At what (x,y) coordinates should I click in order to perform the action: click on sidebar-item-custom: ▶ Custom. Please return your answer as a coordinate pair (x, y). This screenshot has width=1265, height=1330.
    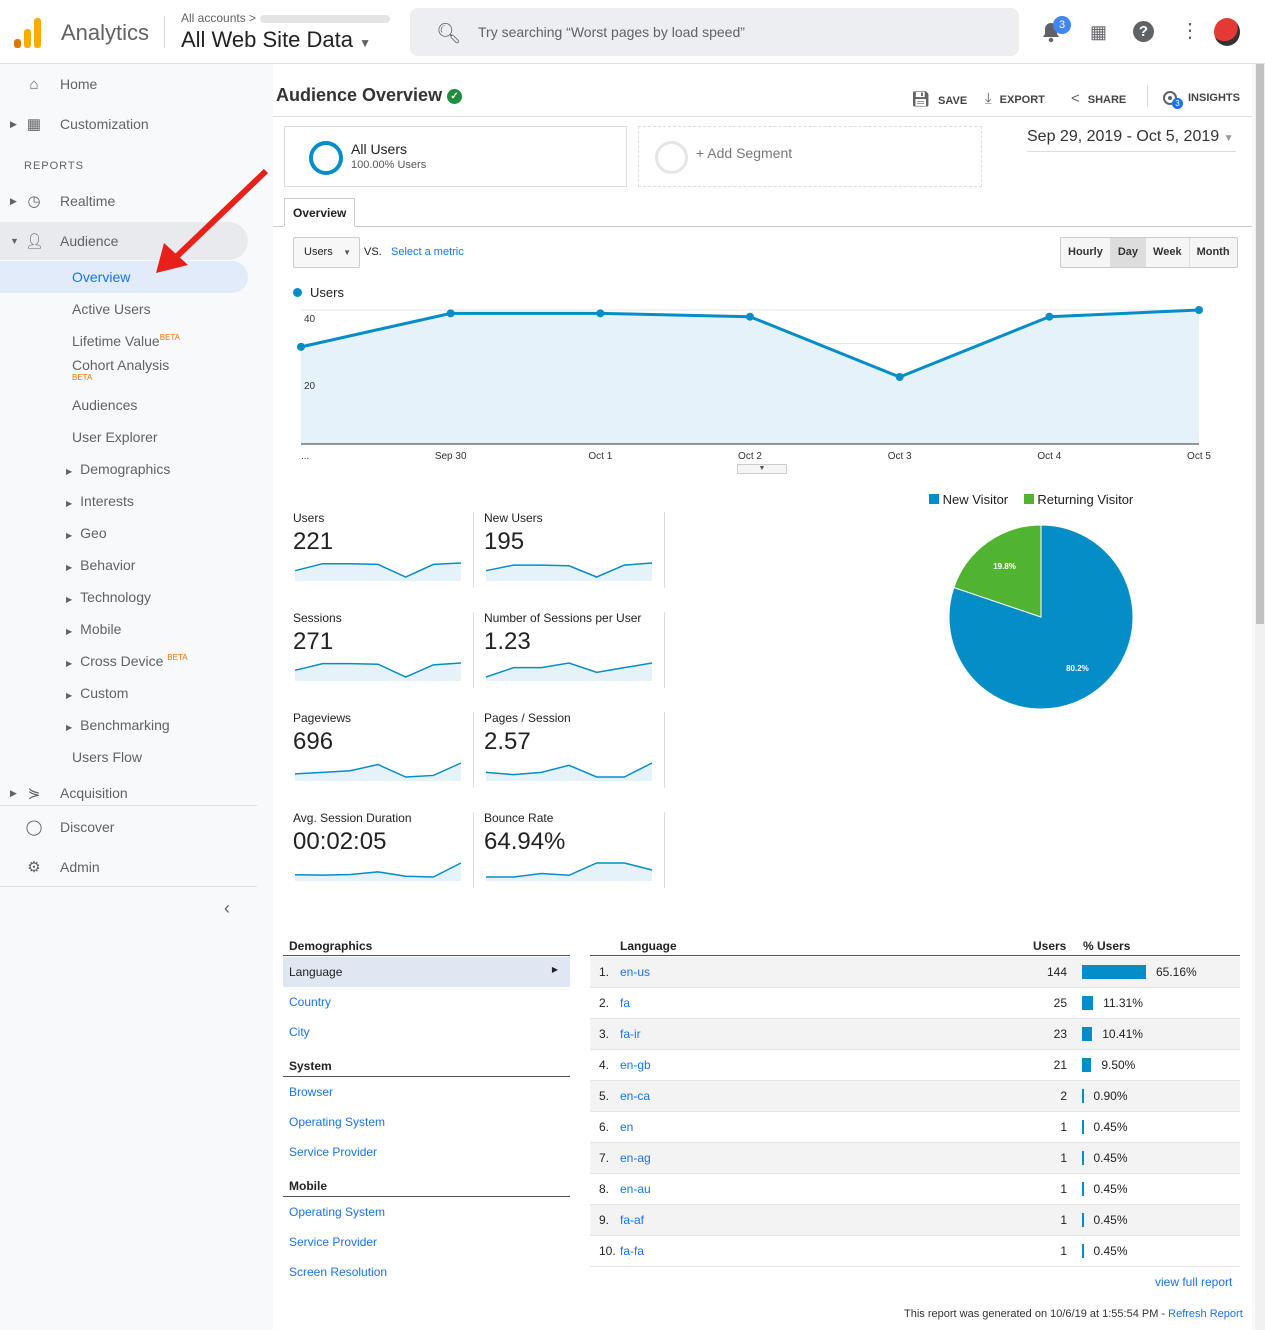
    Looking at the image, I should click on (97, 693).